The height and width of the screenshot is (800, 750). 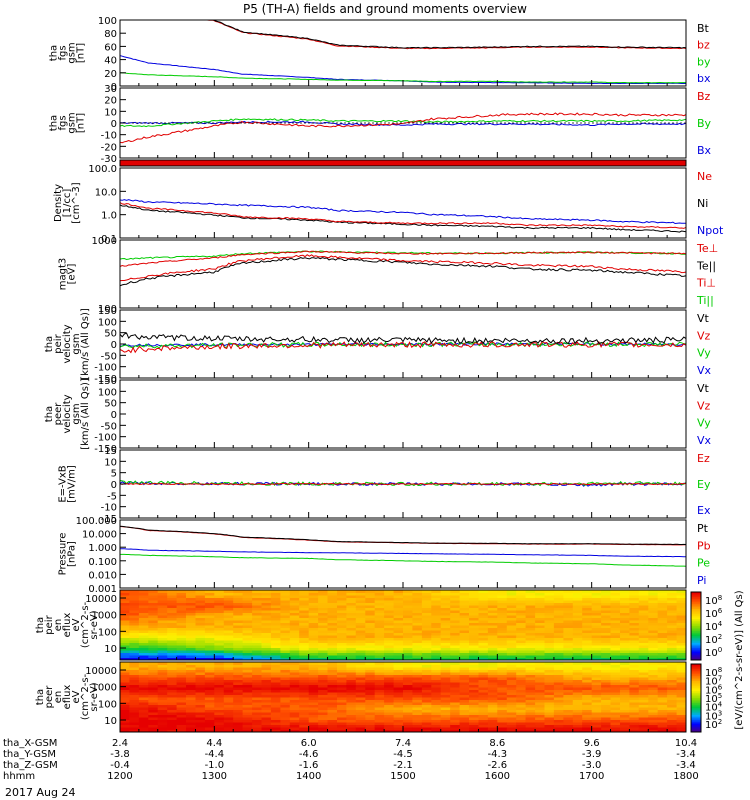 I want to click on xaxis-label-0: tha_X-GSM, so click(x=30, y=743).